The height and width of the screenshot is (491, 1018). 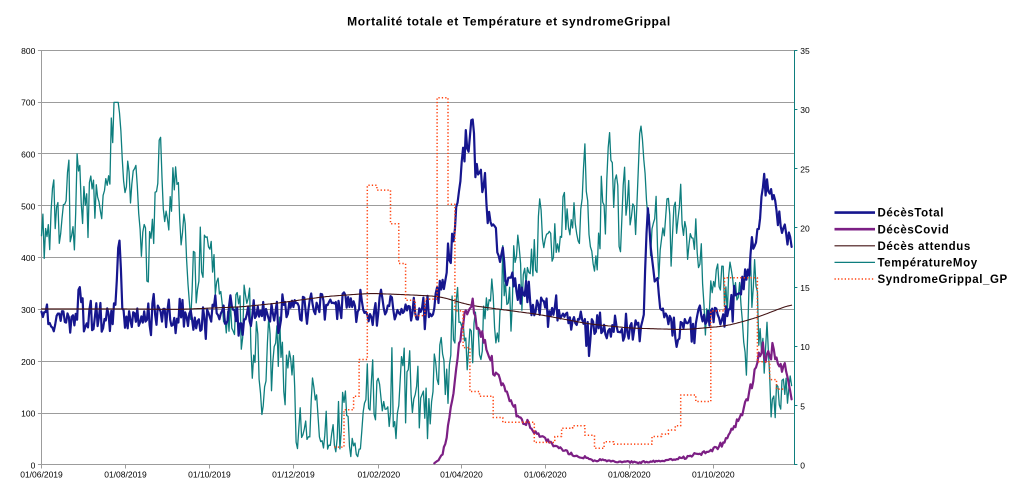 I want to click on svg-text: 600, so click(x=28, y=155).